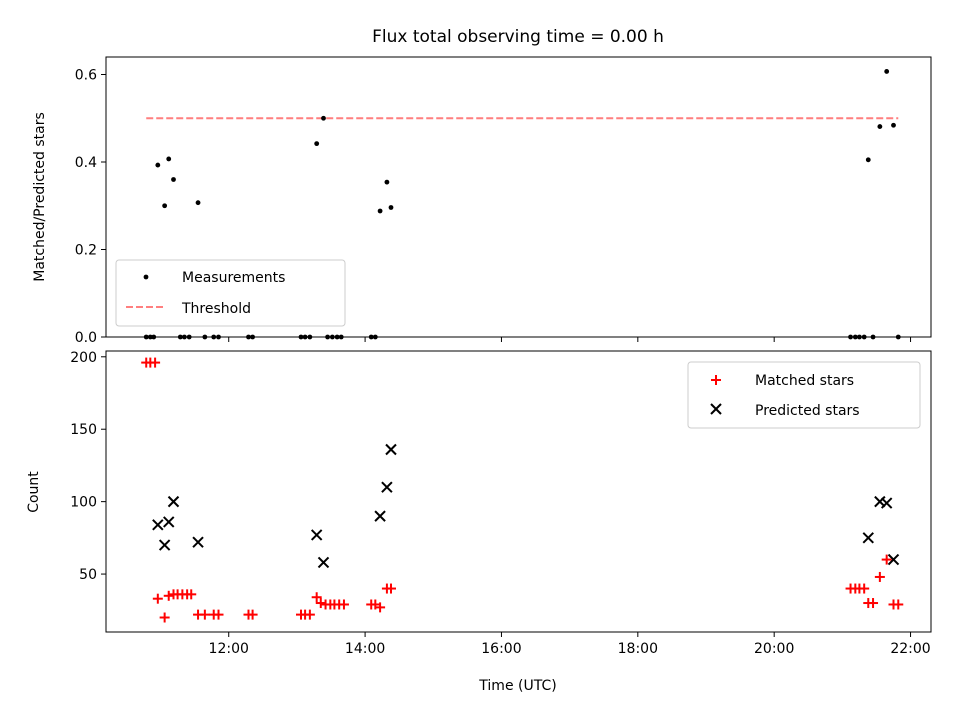 The width and height of the screenshot is (960, 720). Describe the element at coordinates (716, 409) in the screenshot. I see `legend-predicted-marker` at that location.